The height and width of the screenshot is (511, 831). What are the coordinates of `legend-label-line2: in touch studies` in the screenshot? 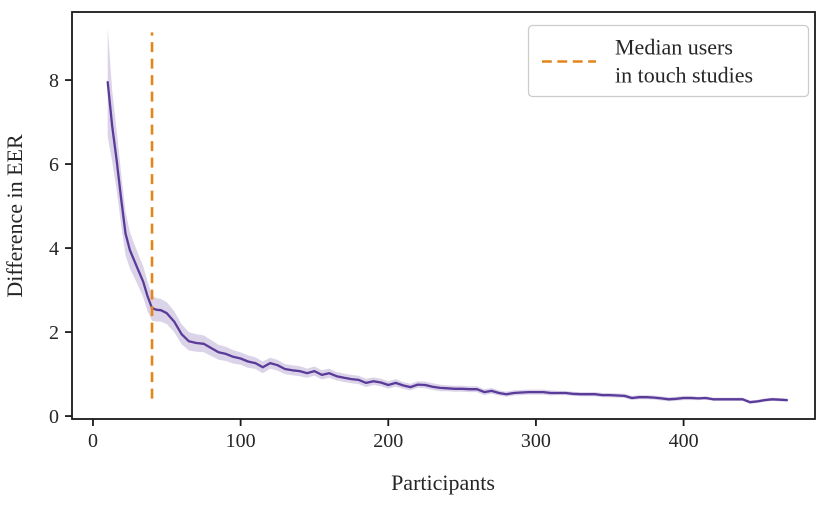 It's located at (684, 75).